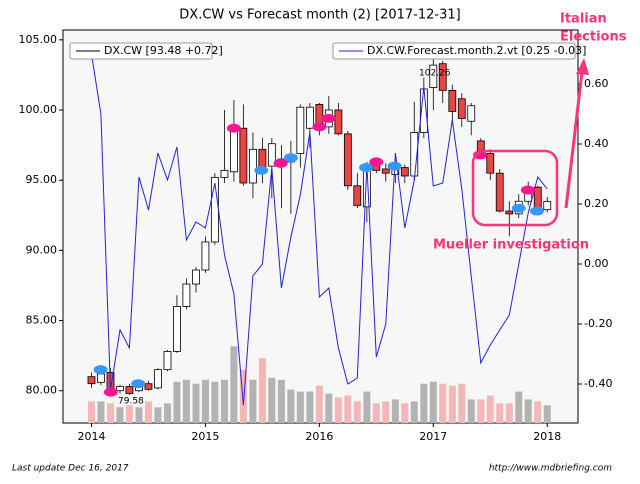 The image size is (640, 484). I want to click on y-tick-label: 95.00, so click(42, 179).